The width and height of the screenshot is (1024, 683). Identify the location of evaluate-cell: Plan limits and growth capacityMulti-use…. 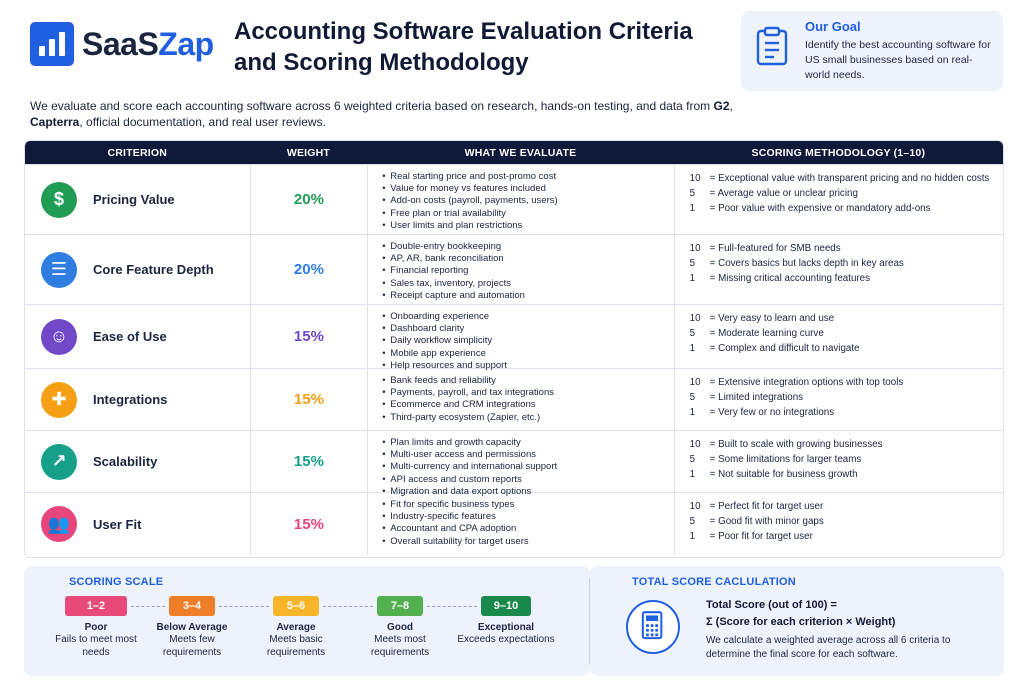
(520, 464).